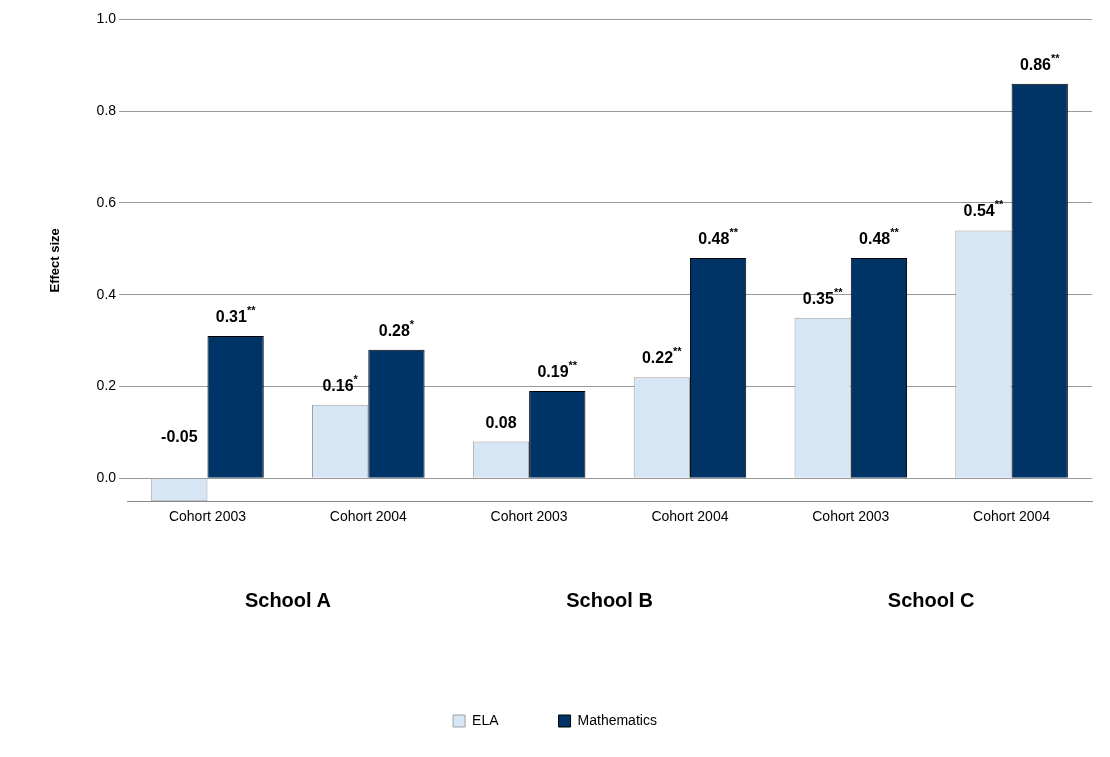 This screenshot has width=1110, height=757. I want to click on text: School B, so click(609, 599).